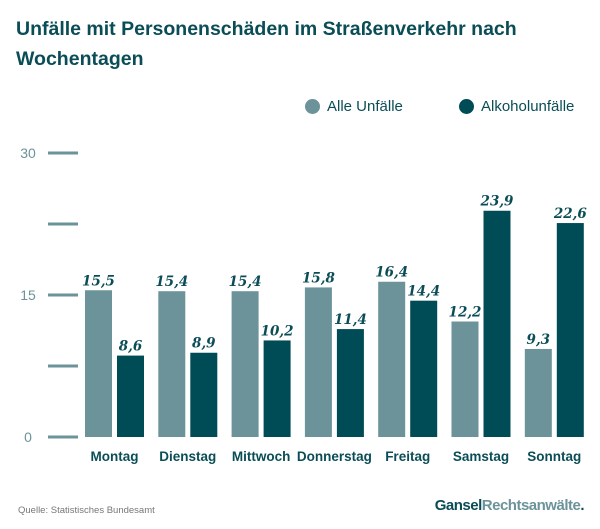 The width and height of the screenshot is (600, 529). I want to click on data-label: 15,8, so click(318, 278).